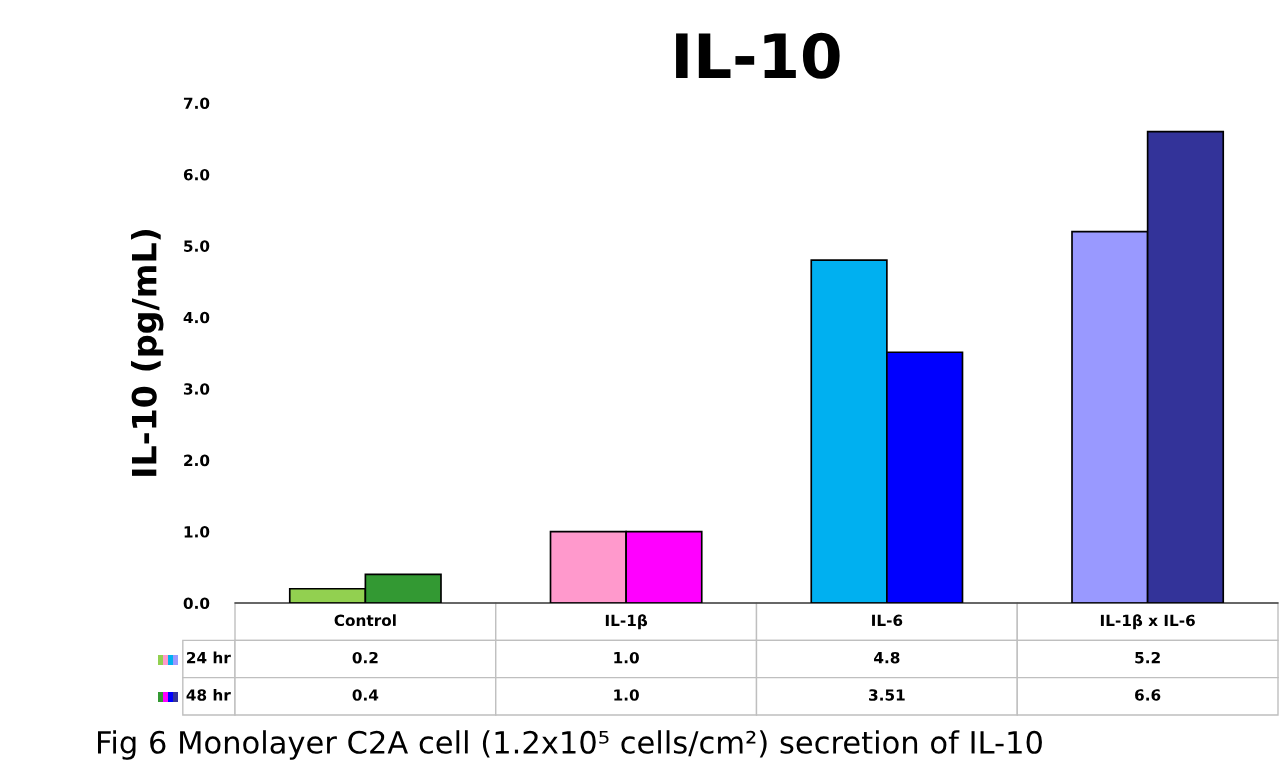  I want to click on legend-label: 48 hr, so click(208, 694).